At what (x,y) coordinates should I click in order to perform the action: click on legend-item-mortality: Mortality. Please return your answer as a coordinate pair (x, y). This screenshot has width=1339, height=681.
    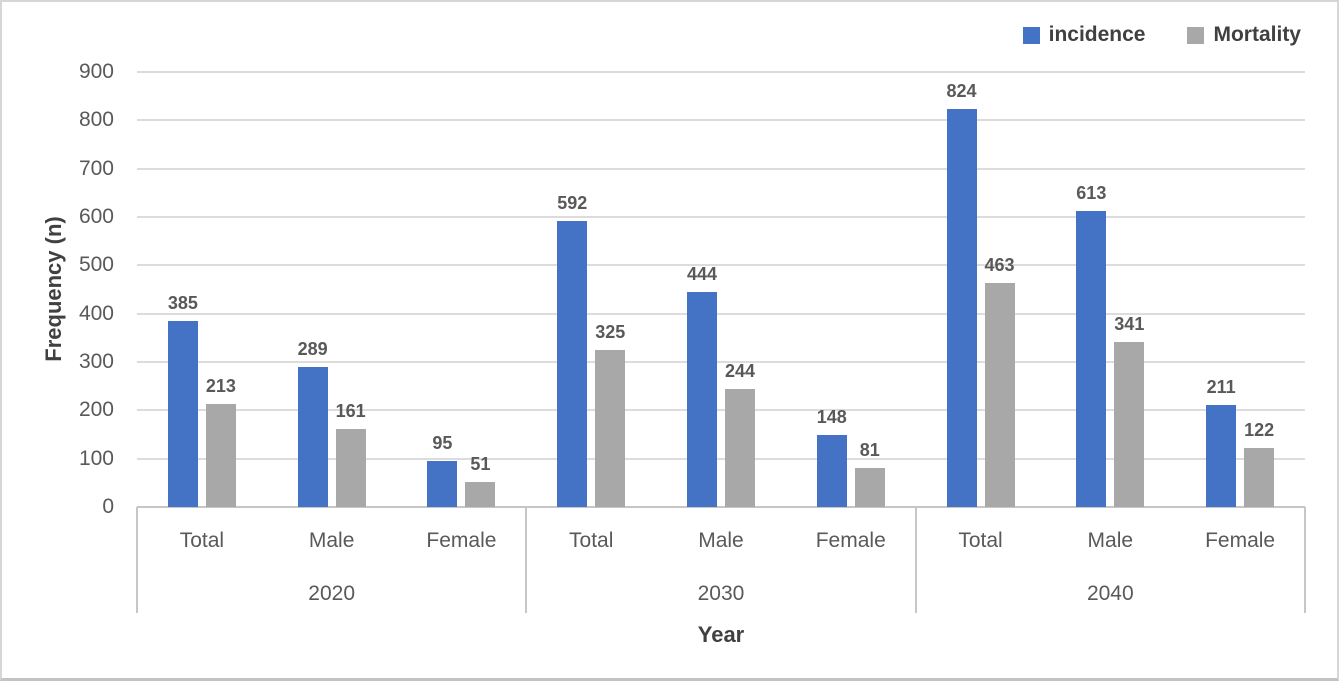
    Looking at the image, I should click on (1244, 35).